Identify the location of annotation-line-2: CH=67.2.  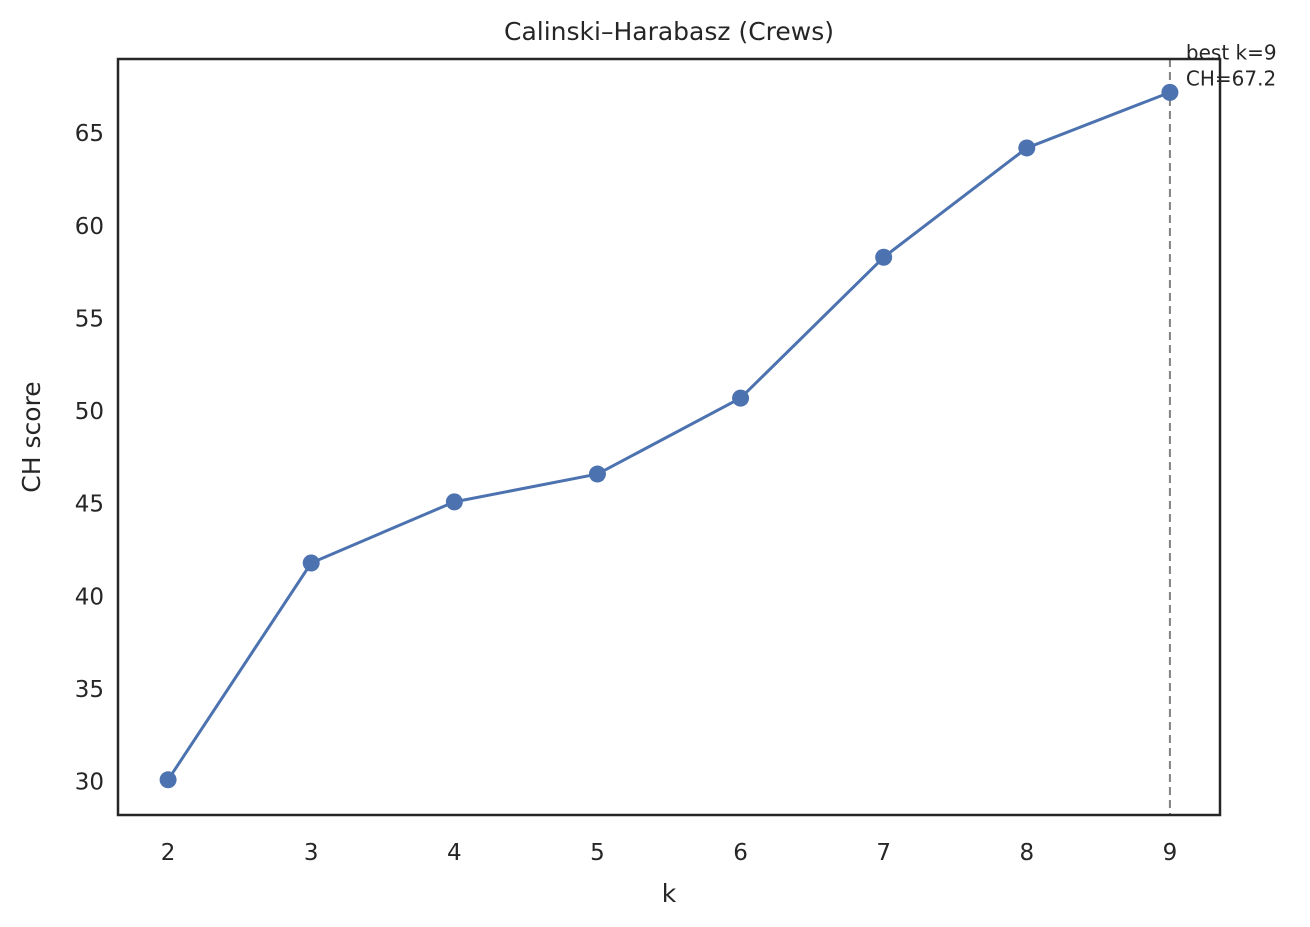
(1231, 78).